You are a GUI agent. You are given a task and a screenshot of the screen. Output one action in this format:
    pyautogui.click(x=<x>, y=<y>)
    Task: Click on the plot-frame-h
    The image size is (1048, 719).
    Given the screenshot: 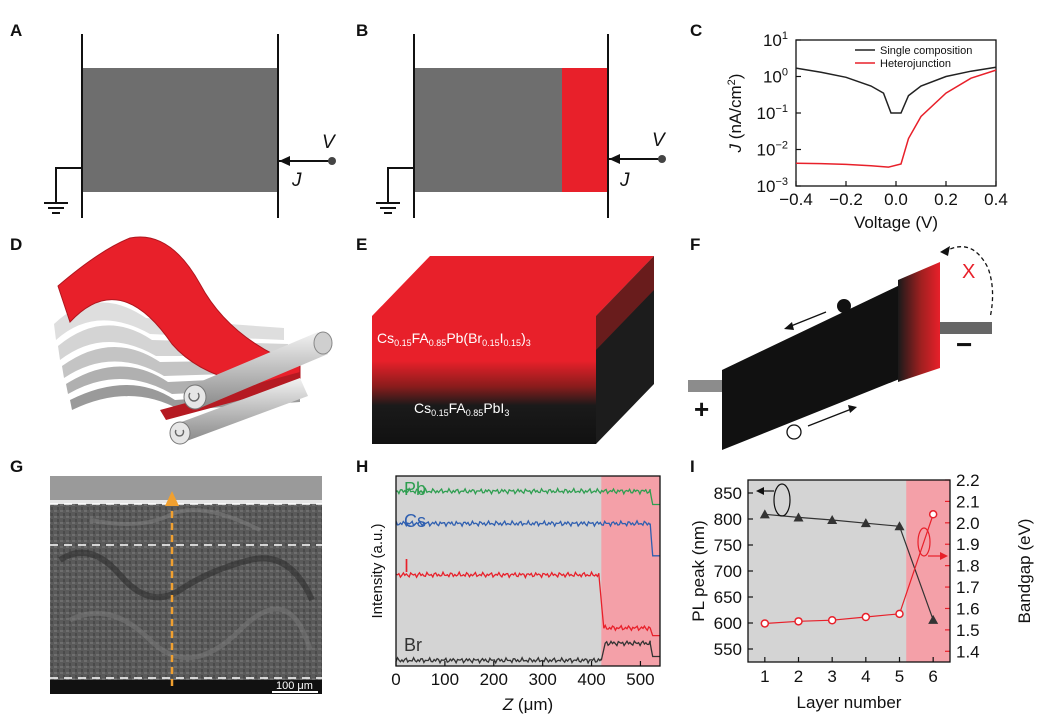 What is the action you would take?
    pyautogui.click(x=528, y=571)
    